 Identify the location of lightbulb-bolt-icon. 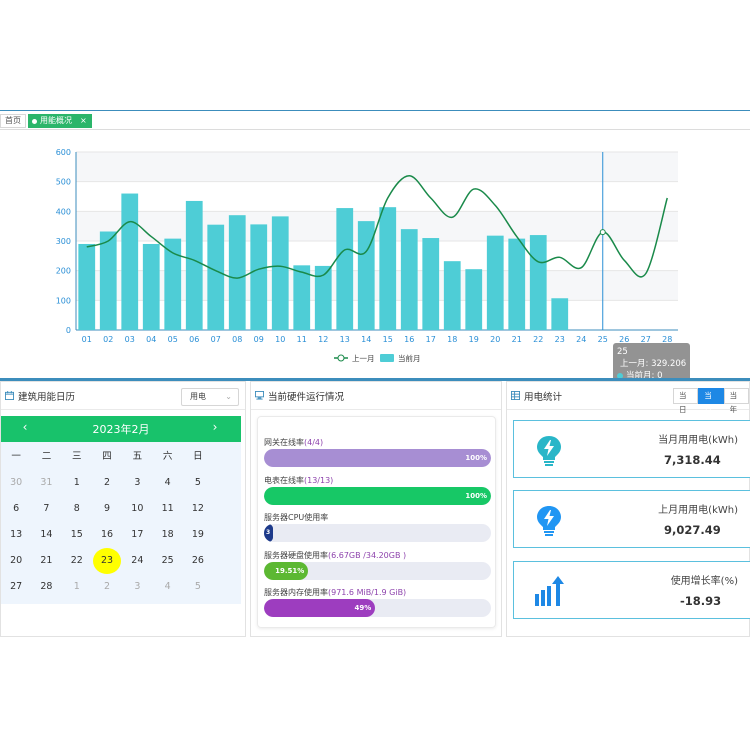
(549, 520).